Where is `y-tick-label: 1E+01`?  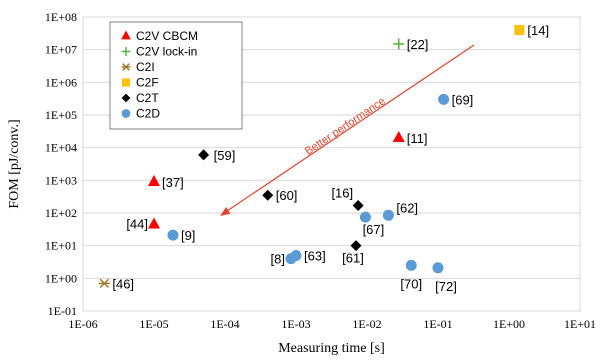
y-tick-label: 1E+01 is located at coordinates (61, 246).